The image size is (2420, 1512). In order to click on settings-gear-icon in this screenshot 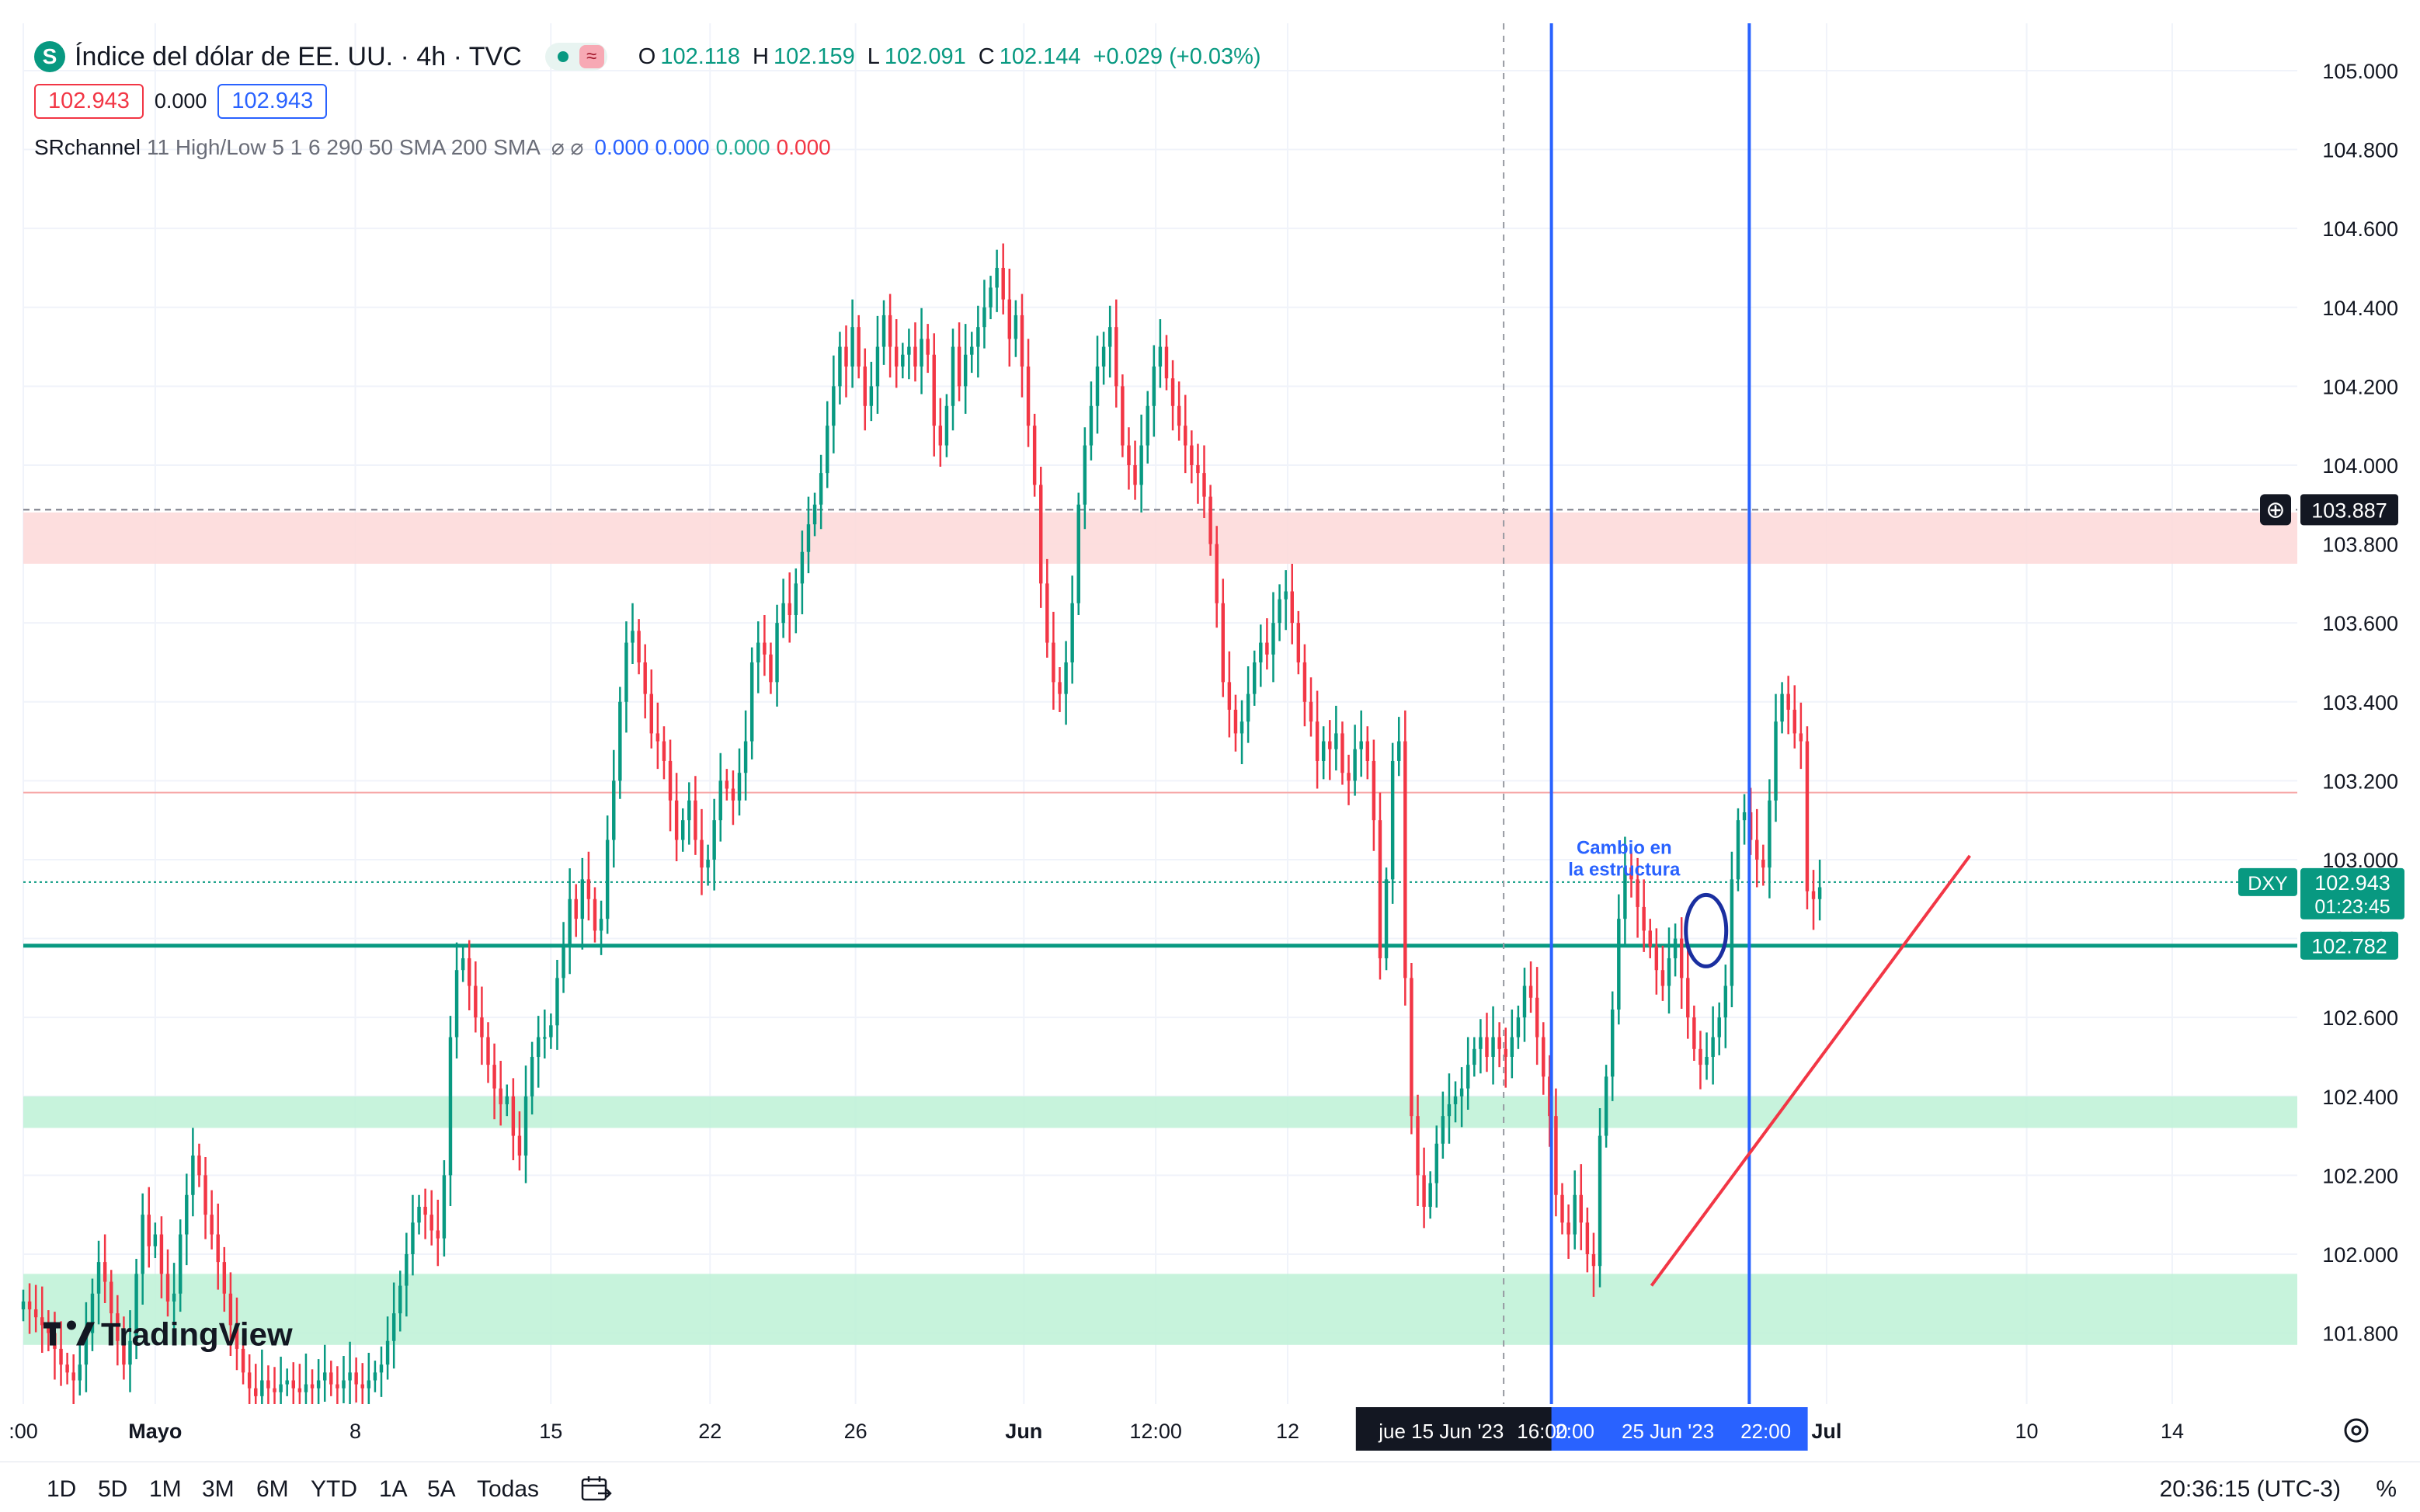, I will do `click(2356, 1430)`.